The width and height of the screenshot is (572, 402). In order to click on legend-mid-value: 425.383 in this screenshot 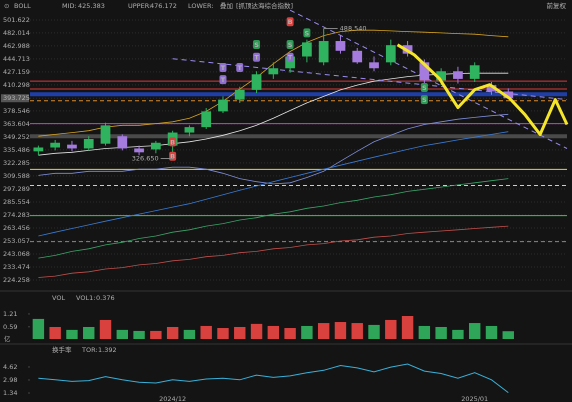, I will do `click(91, 6)`.